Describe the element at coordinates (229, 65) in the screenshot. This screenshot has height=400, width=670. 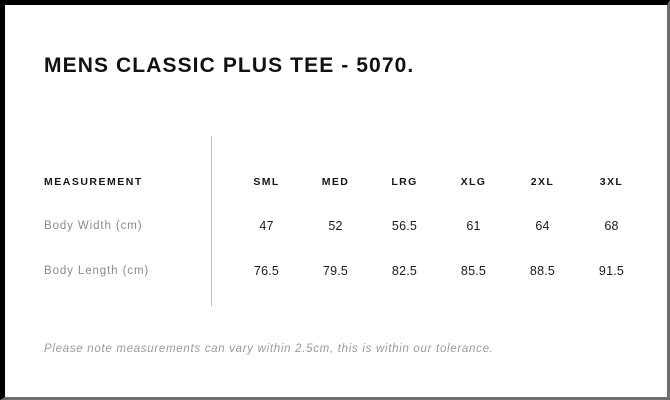
I see `page-title: MENS CLASSIC PLUS TEE - 5070.` at that location.